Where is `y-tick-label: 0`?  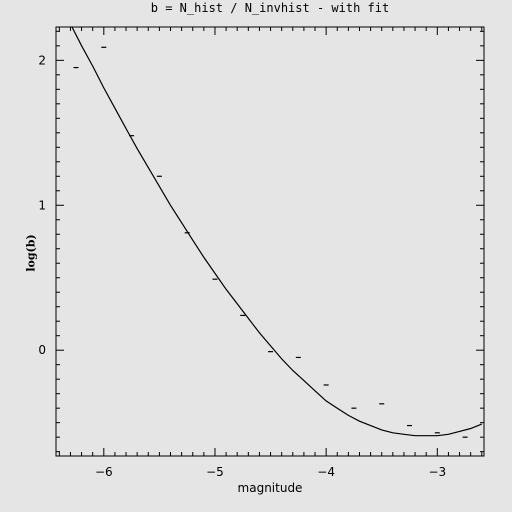 y-tick-label: 0 is located at coordinates (42, 350).